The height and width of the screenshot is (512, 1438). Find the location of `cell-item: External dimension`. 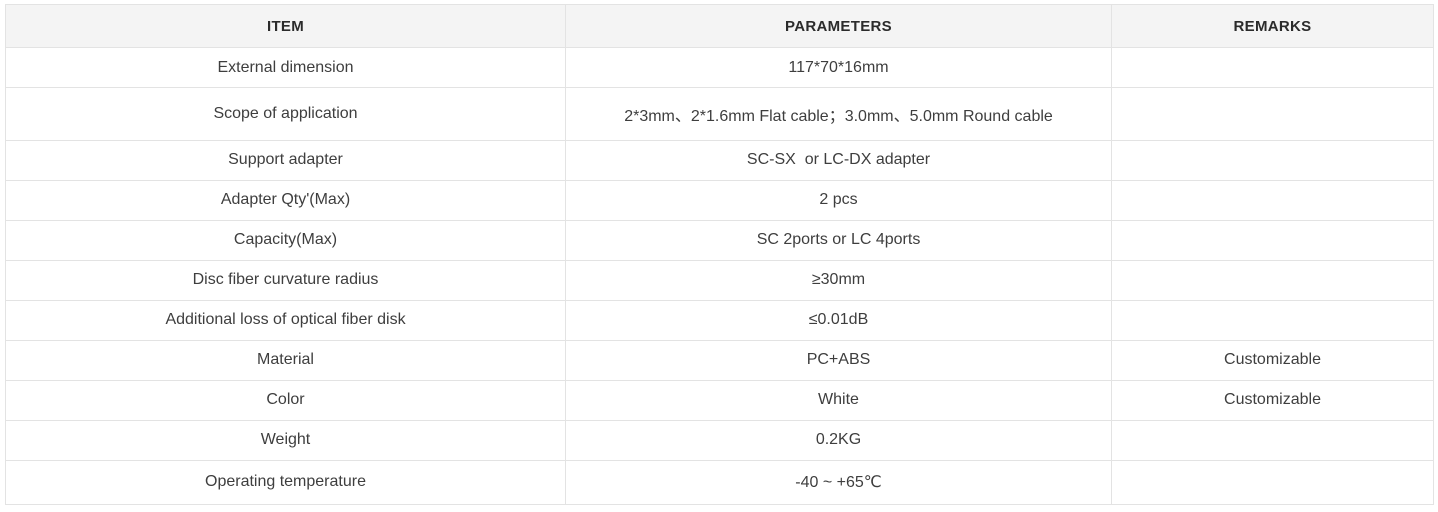

cell-item: External dimension is located at coordinates (285, 67).